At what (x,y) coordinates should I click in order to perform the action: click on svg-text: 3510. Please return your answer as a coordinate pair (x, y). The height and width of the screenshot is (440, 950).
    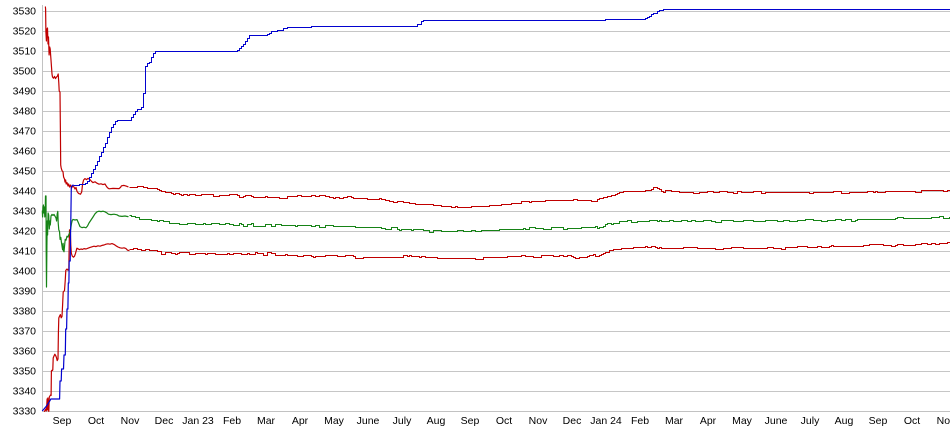
    Looking at the image, I should click on (25, 52).